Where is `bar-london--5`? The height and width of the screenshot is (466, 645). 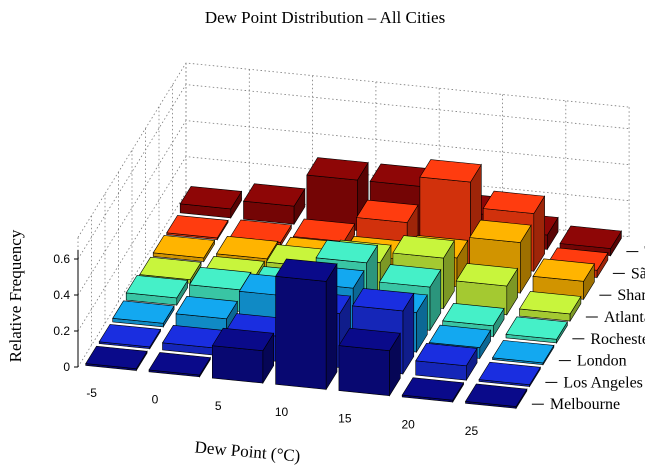
bar-london--5 is located at coordinates (143, 314).